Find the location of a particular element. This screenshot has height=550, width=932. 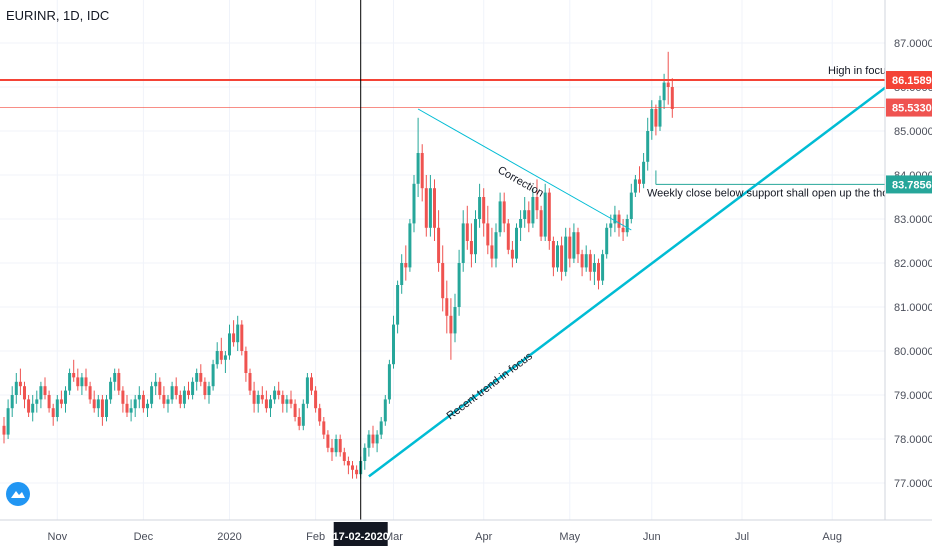

tradingview-logo-glyph is located at coordinates (18, 494).